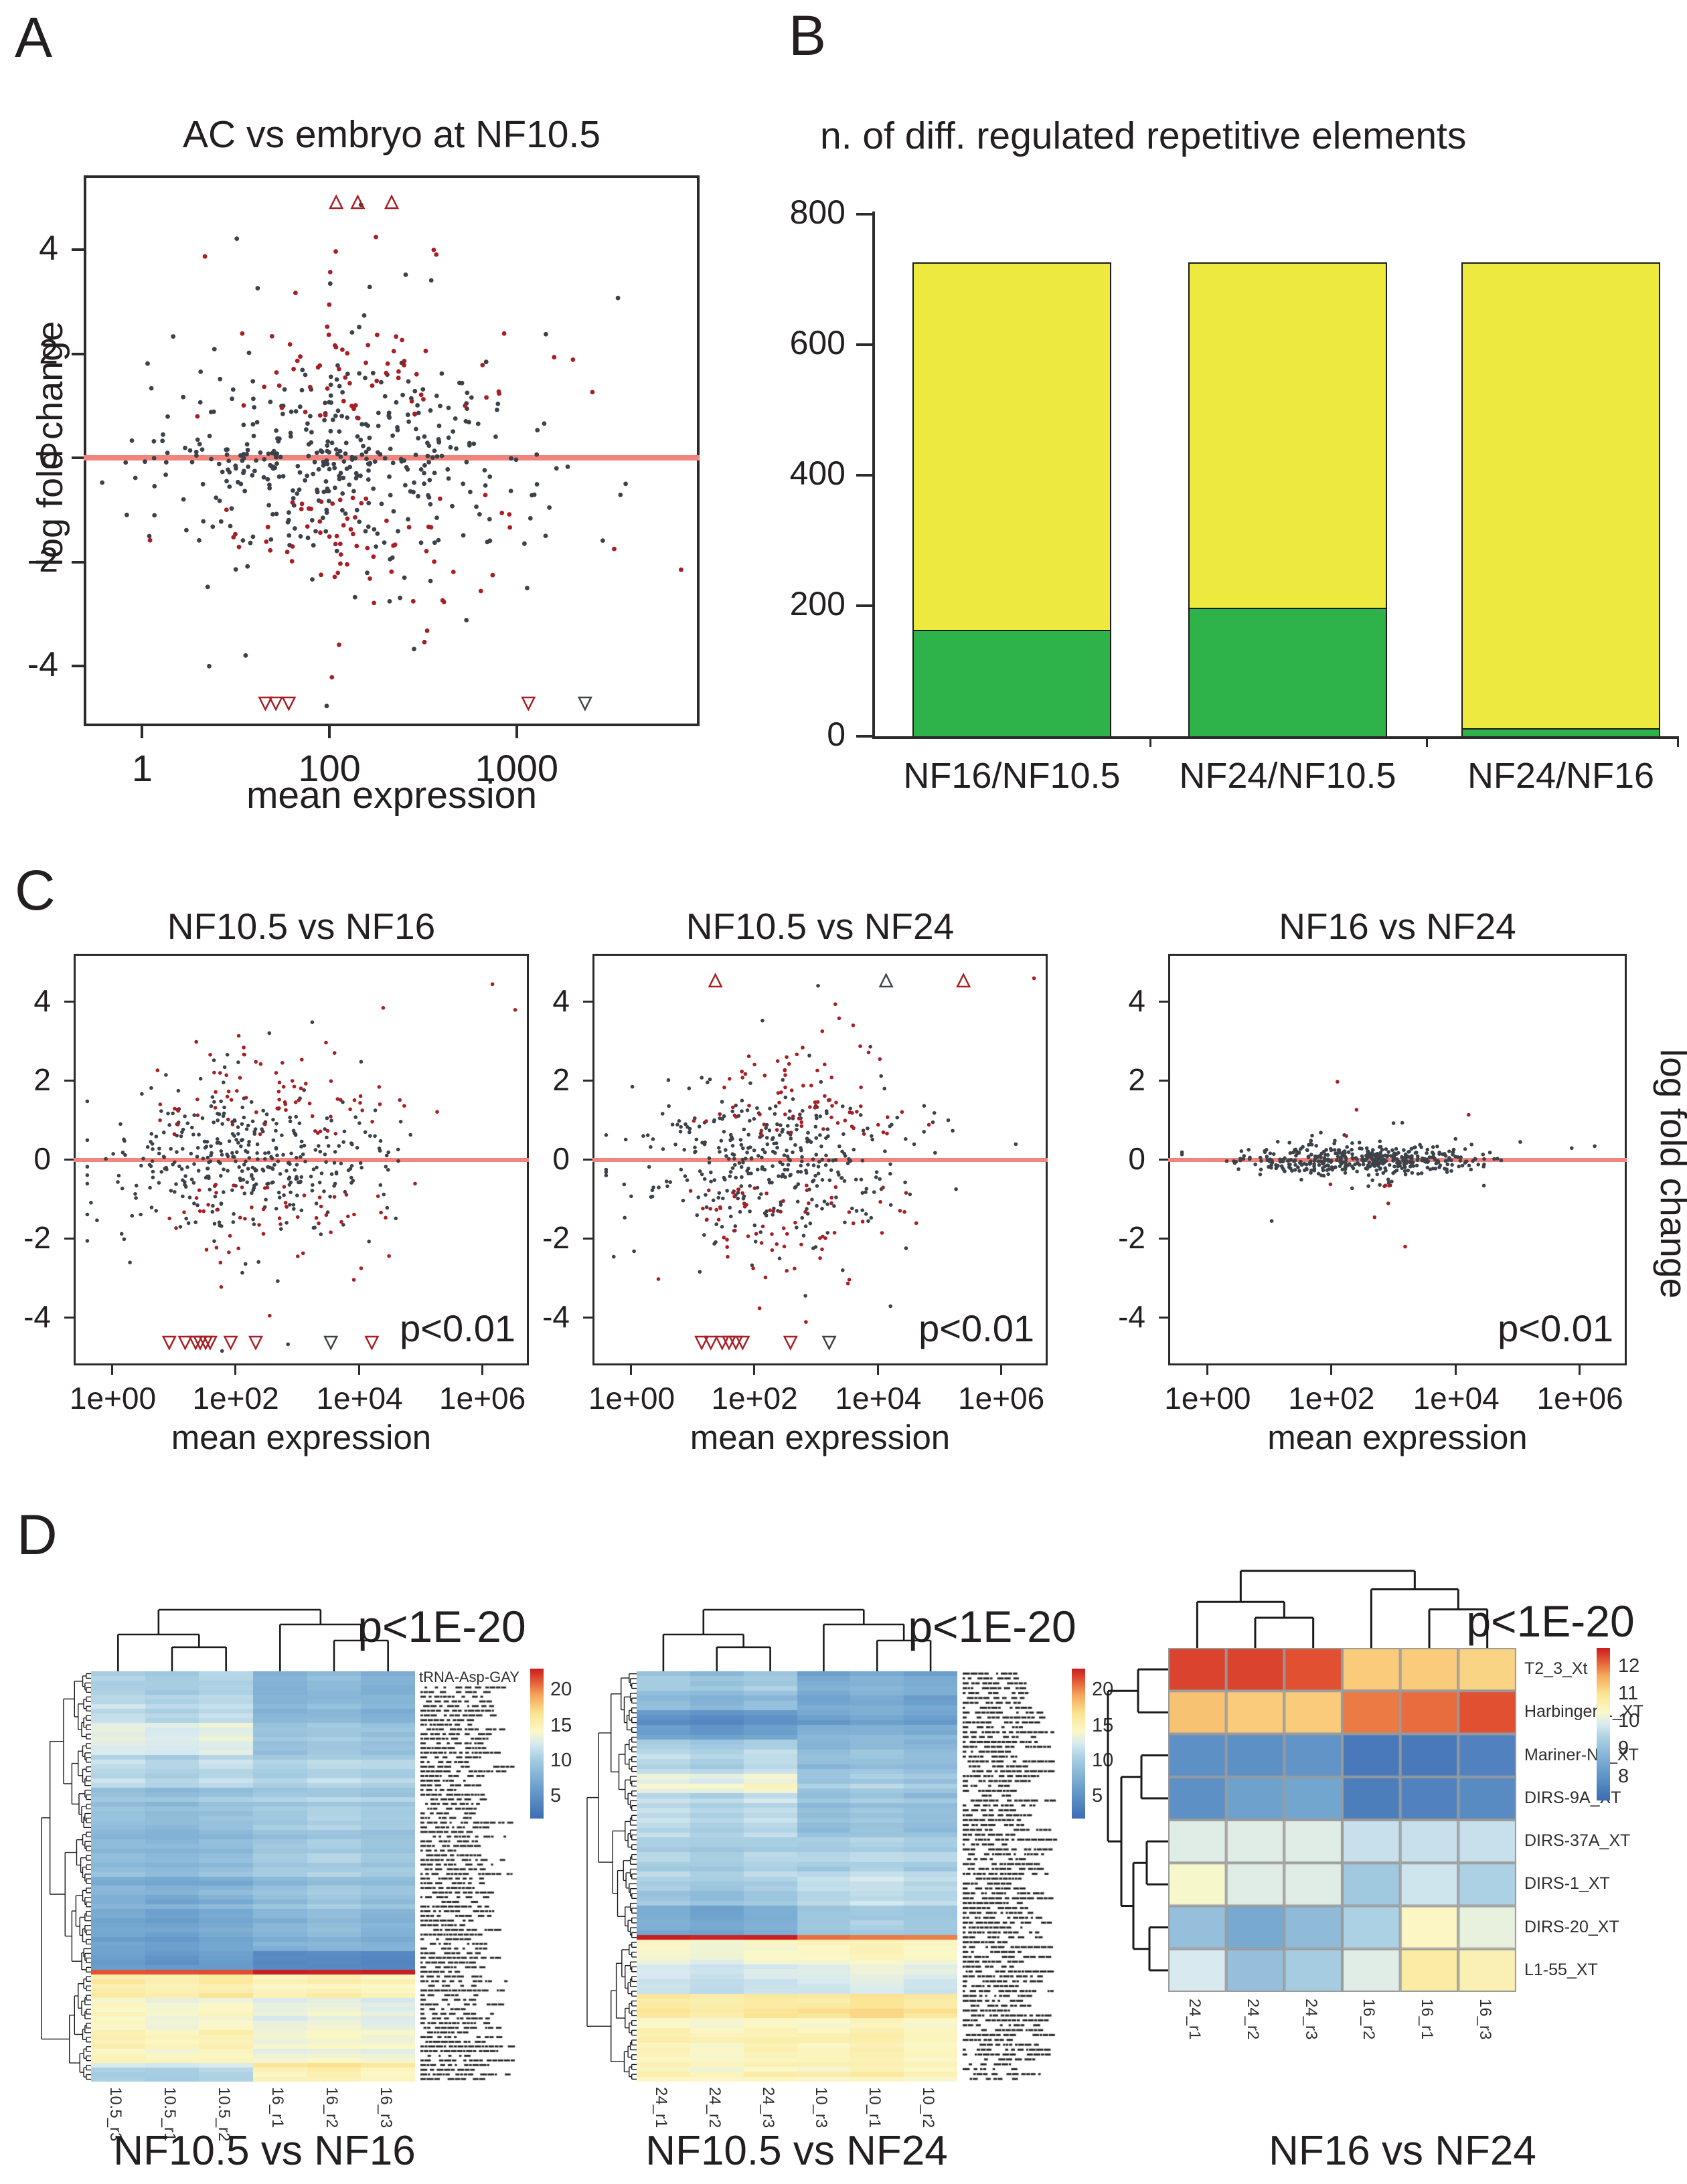  Describe the element at coordinates (1207, 1398) in the screenshot. I see `x-tick-label: 1e+00` at that location.